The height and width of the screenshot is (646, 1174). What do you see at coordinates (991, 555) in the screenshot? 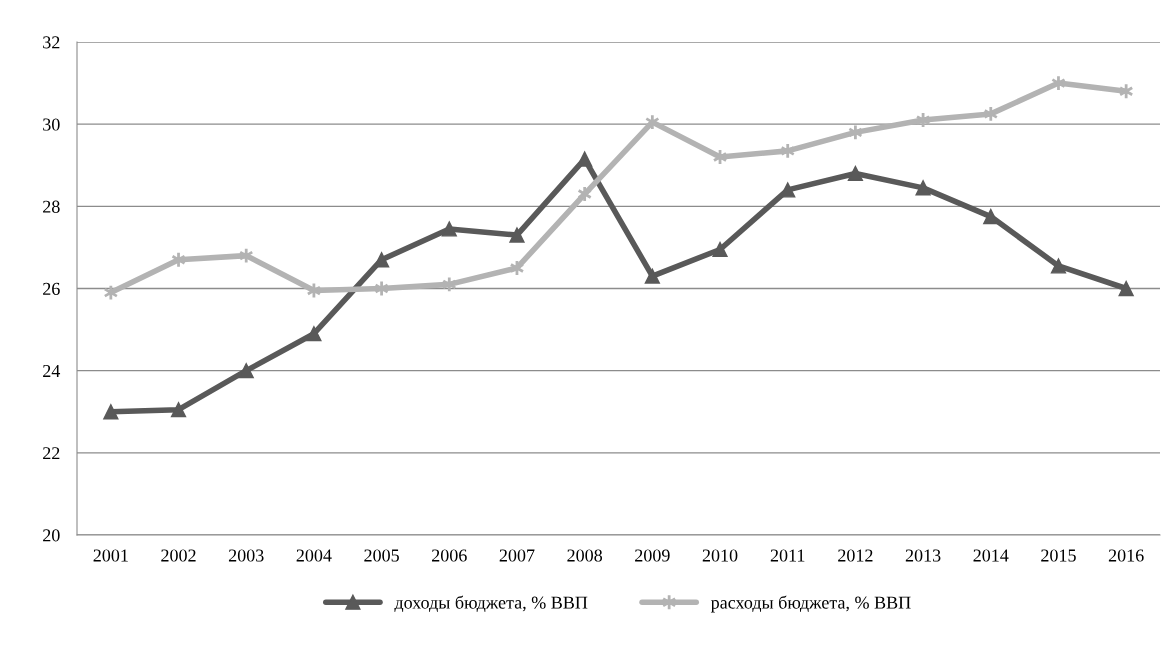
I see `x-tick-label: 2014` at bounding box center [991, 555].